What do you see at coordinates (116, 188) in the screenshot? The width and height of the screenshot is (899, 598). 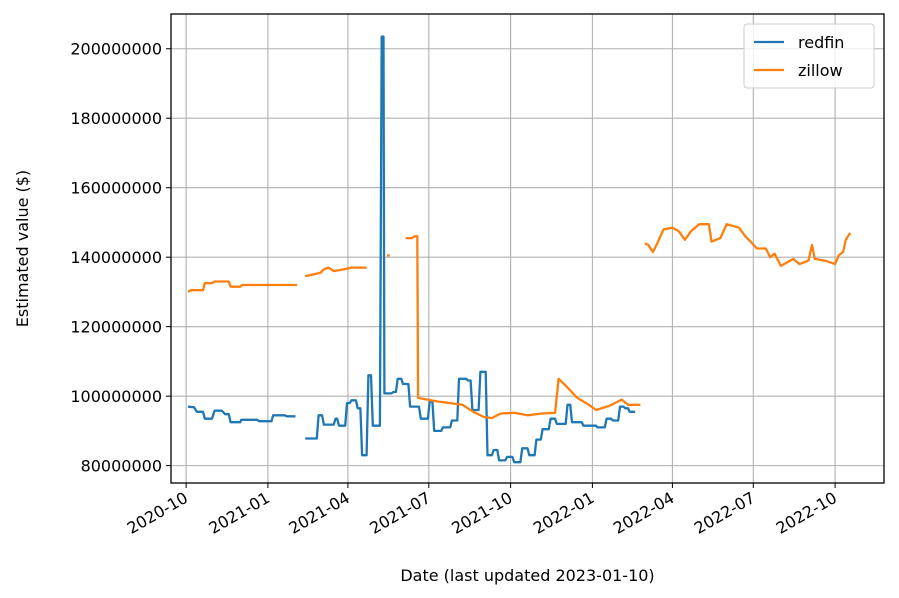 I see `y-tick-label: 160000000` at bounding box center [116, 188].